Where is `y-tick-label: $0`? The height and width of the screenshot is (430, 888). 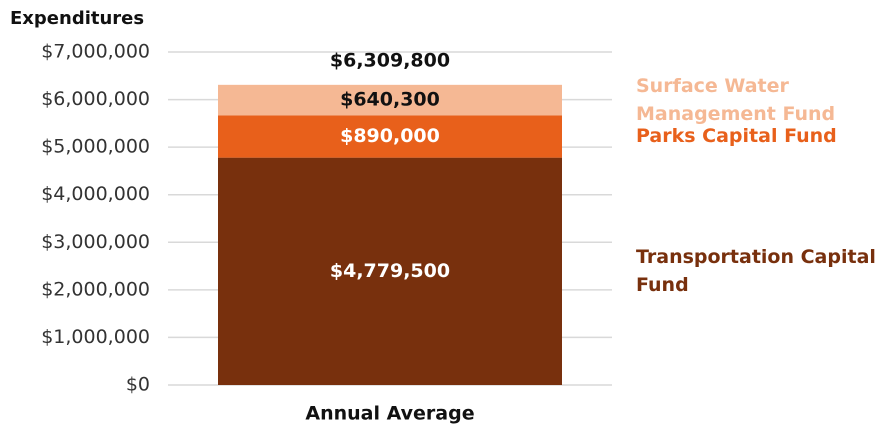
y-tick-label: $0 is located at coordinates (138, 385).